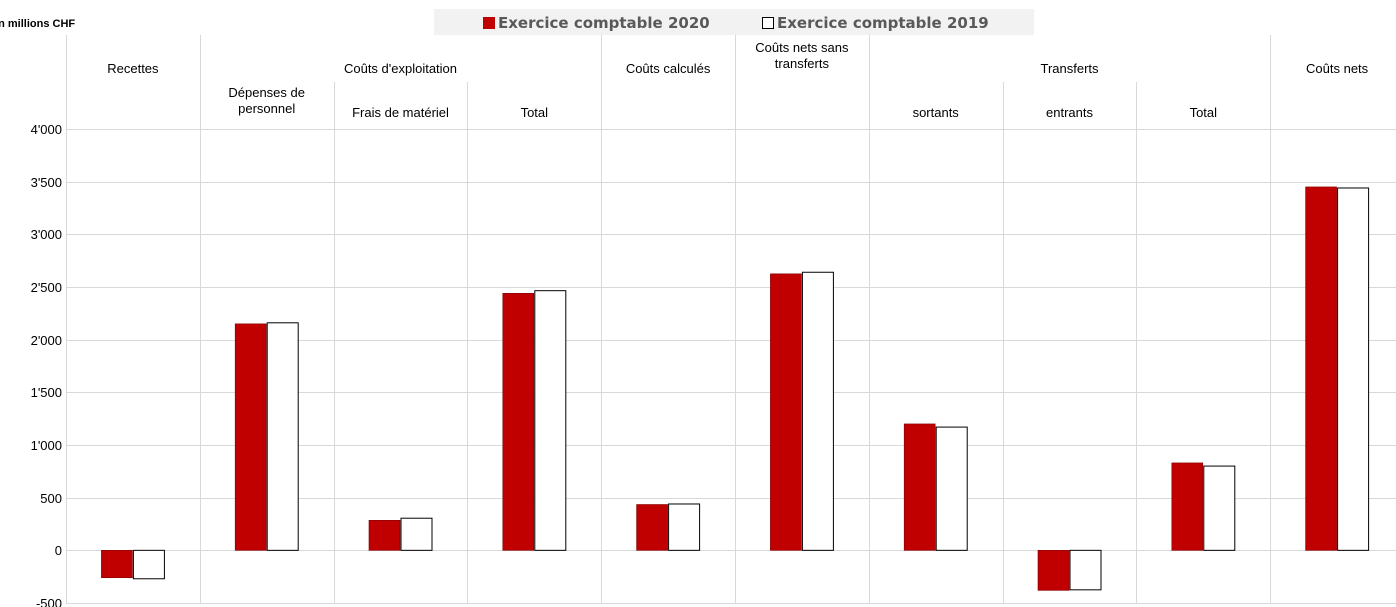  I want to click on group-header: Coûts nets, so click(1337, 68).